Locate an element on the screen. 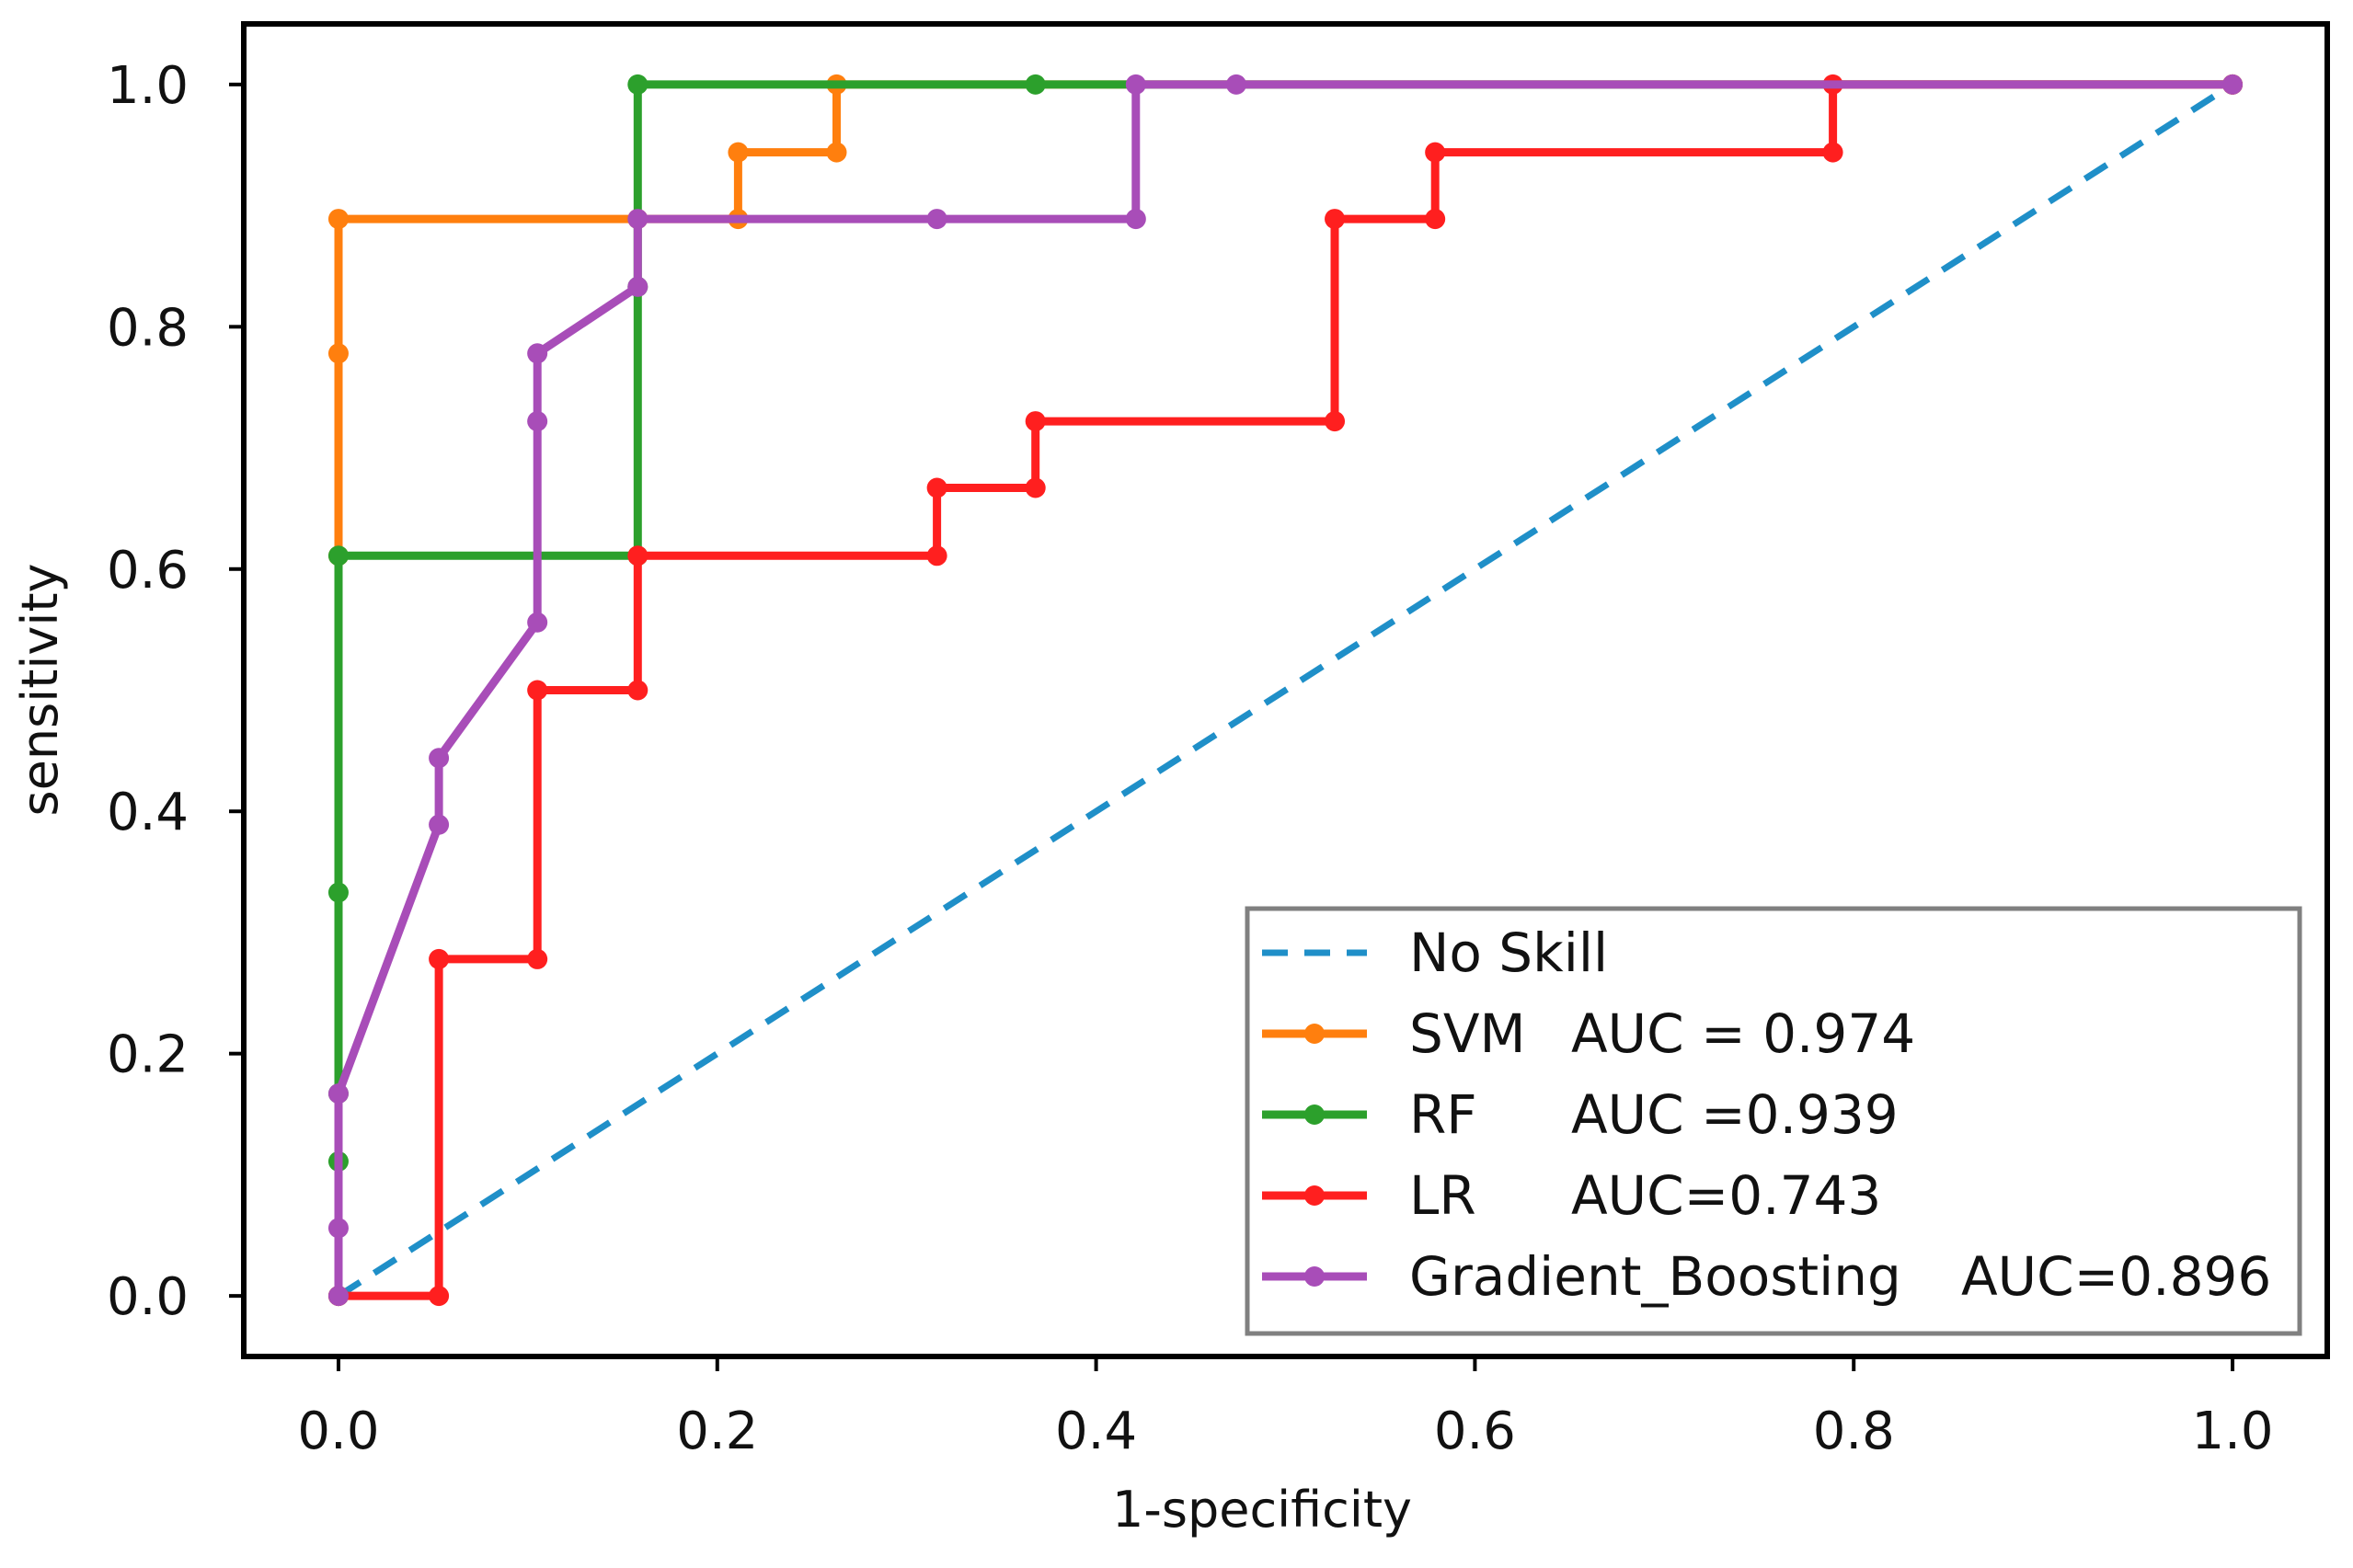 This screenshot has width=2353, height=1568. y-tick-label: 0.8 is located at coordinates (148, 328).